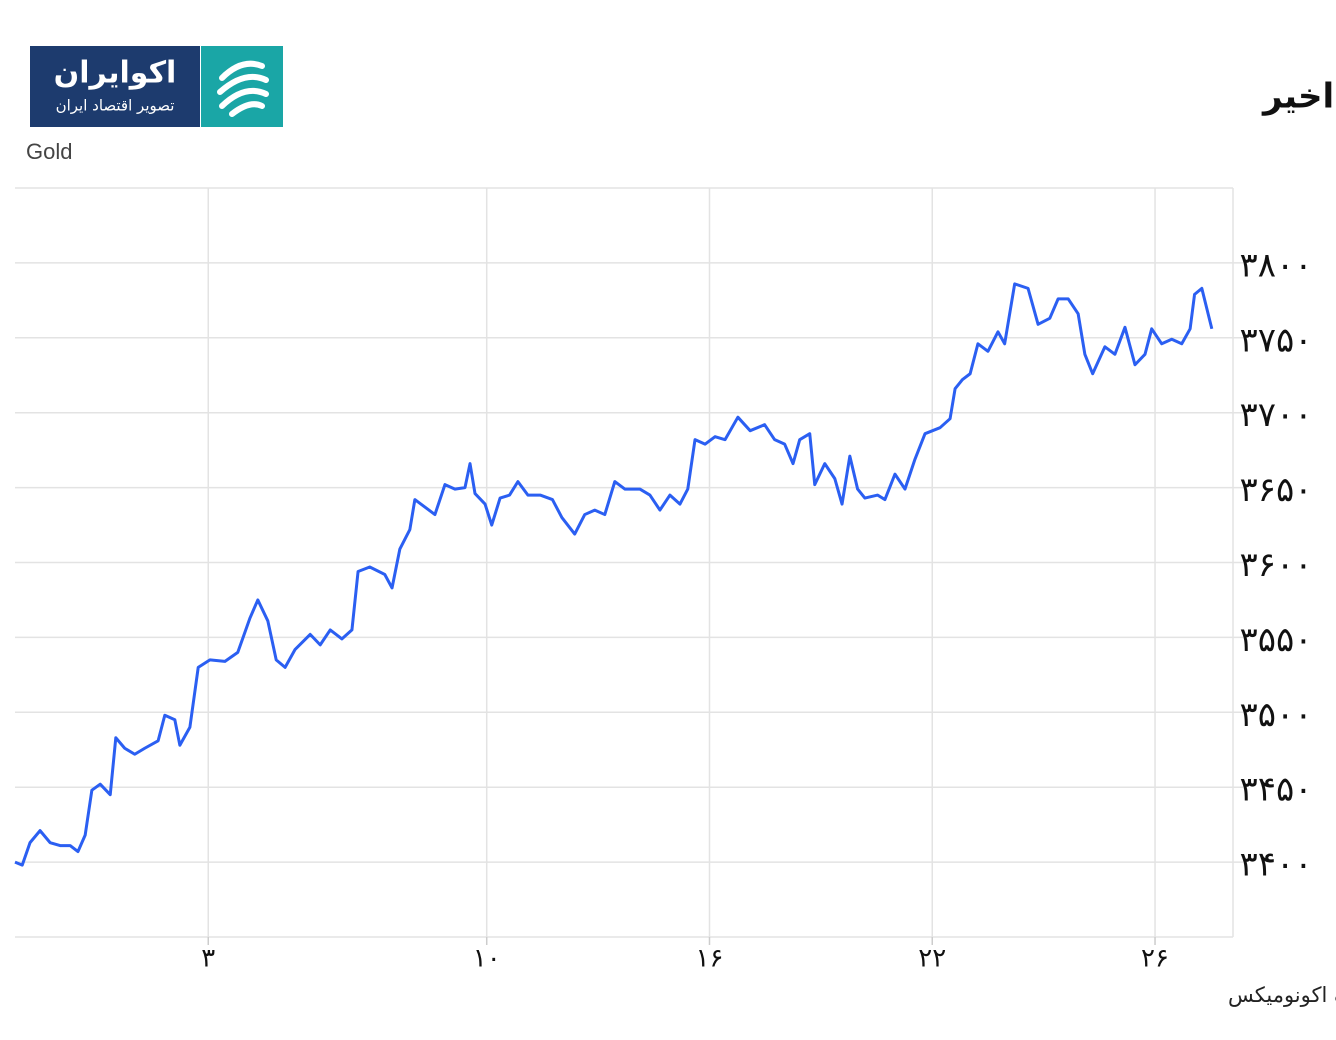  I want to click on logo-icon, so click(242, 86).